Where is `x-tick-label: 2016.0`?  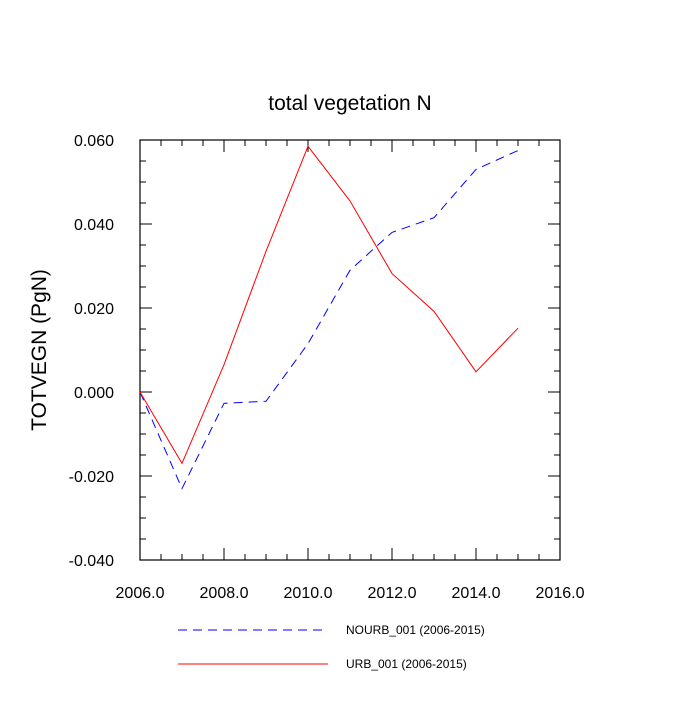
x-tick-label: 2016.0 is located at coordinates (560, 593).